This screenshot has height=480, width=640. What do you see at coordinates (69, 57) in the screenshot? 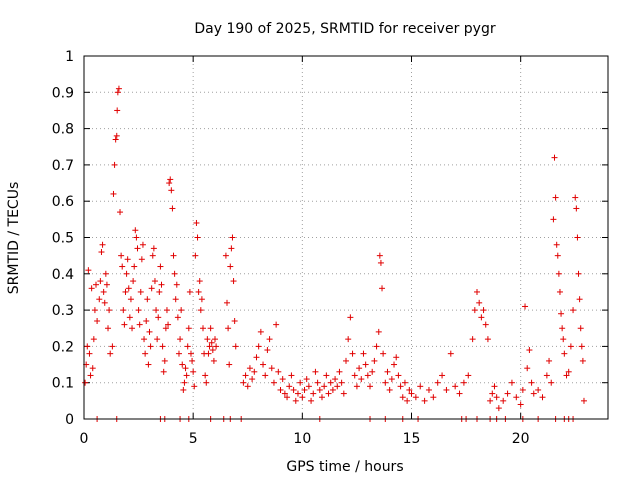
I see `y-tick-label: 1` at bounding box center [69, 57].